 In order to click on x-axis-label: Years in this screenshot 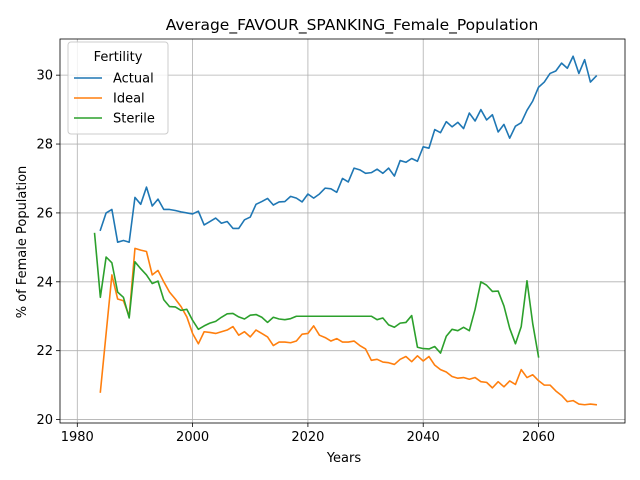, I will do `click(344, 458)`.